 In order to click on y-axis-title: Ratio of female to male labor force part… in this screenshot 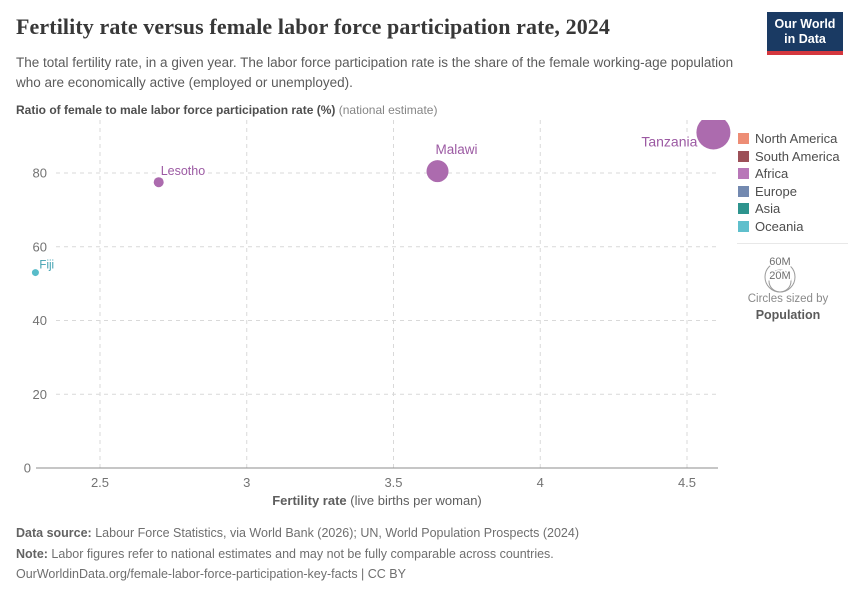, I will do `click(227, 110)`.